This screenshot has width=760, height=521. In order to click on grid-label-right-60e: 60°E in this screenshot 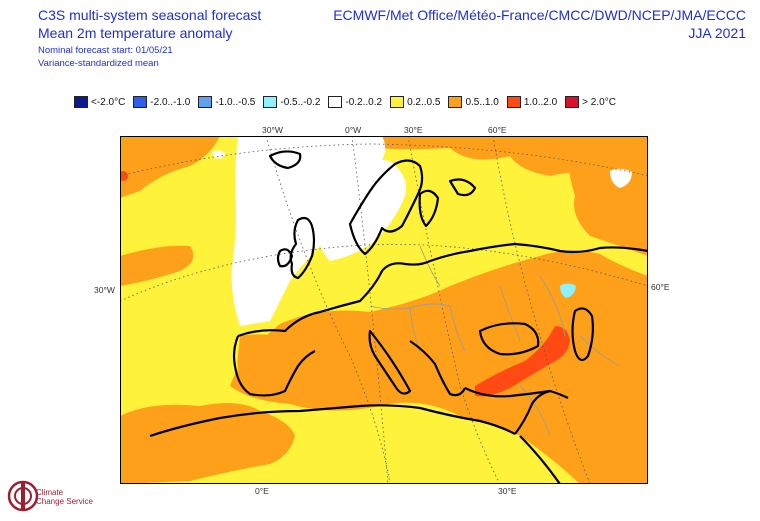, I will do `click(660, 287)`.